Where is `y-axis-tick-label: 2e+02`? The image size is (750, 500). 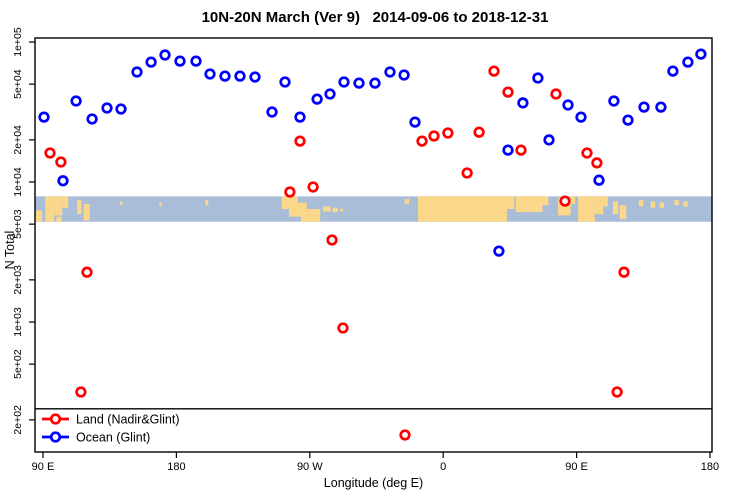 y-axis-tick-label: 2e+02 is located at coordinates (18, 420).